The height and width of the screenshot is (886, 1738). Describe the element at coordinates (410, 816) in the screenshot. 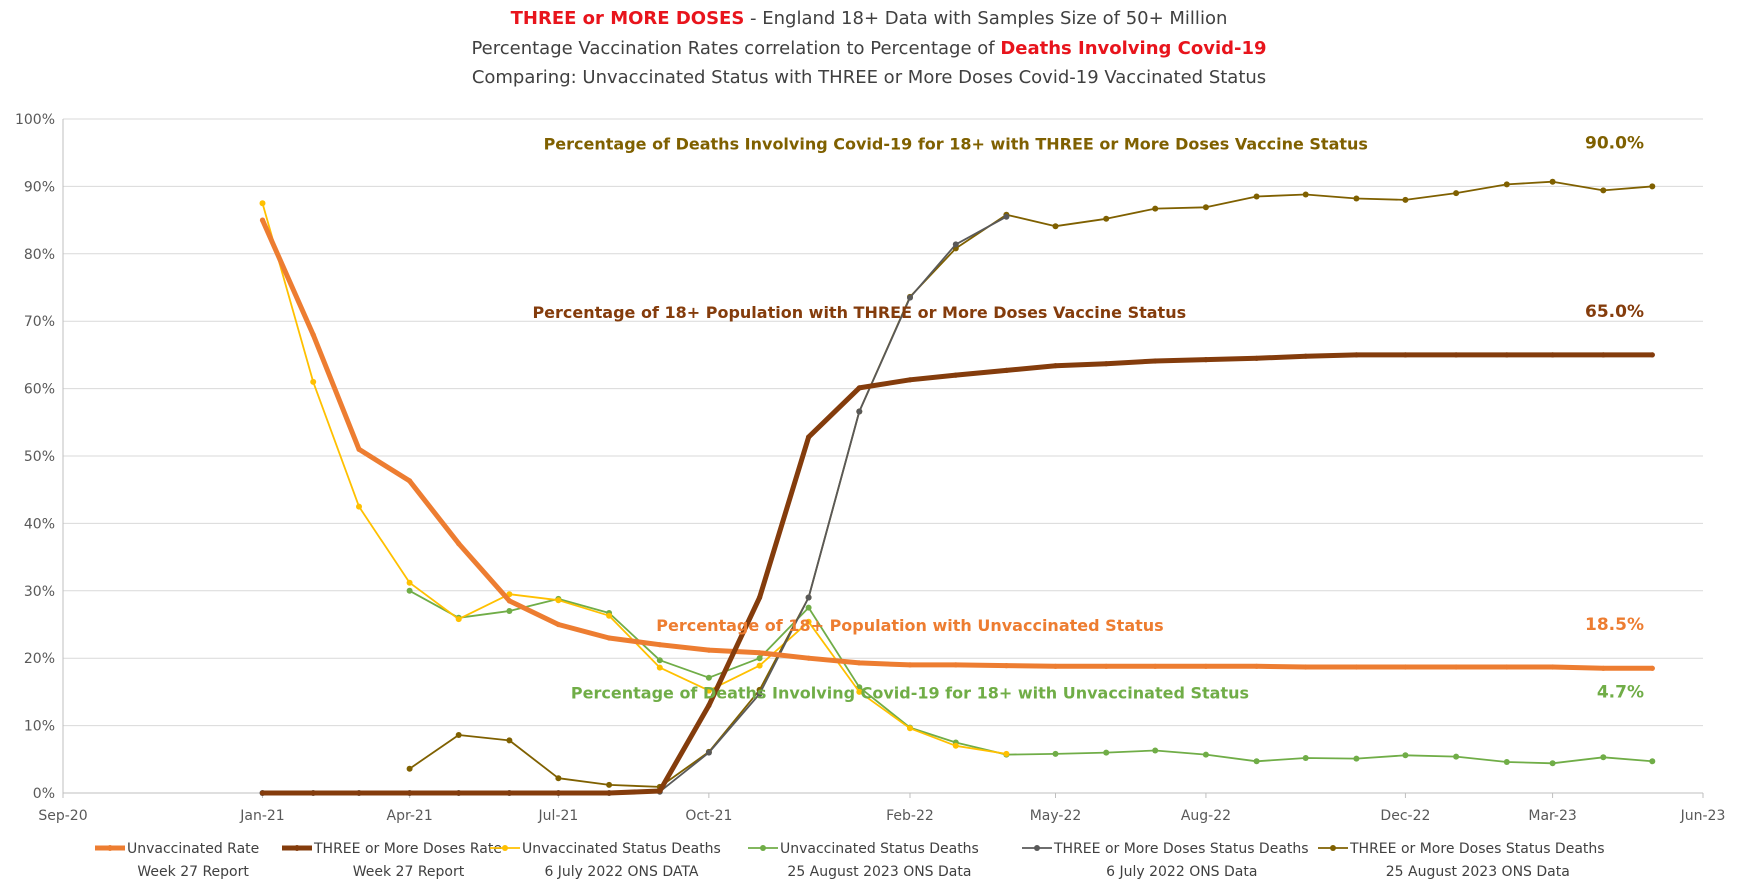

I see `x-tick-label: Apr-21` at that location.